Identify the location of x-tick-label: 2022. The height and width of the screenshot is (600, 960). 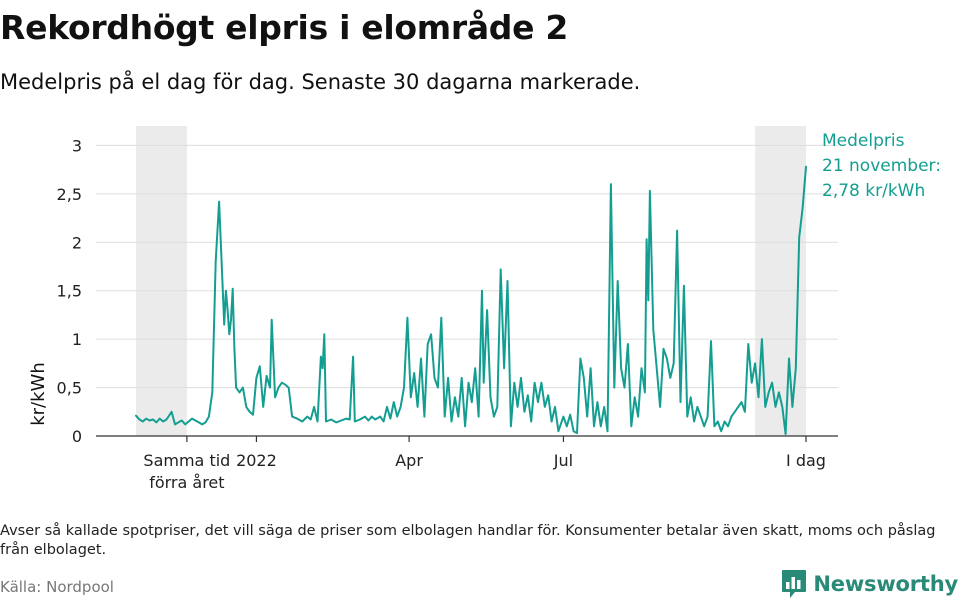
(256, 460).